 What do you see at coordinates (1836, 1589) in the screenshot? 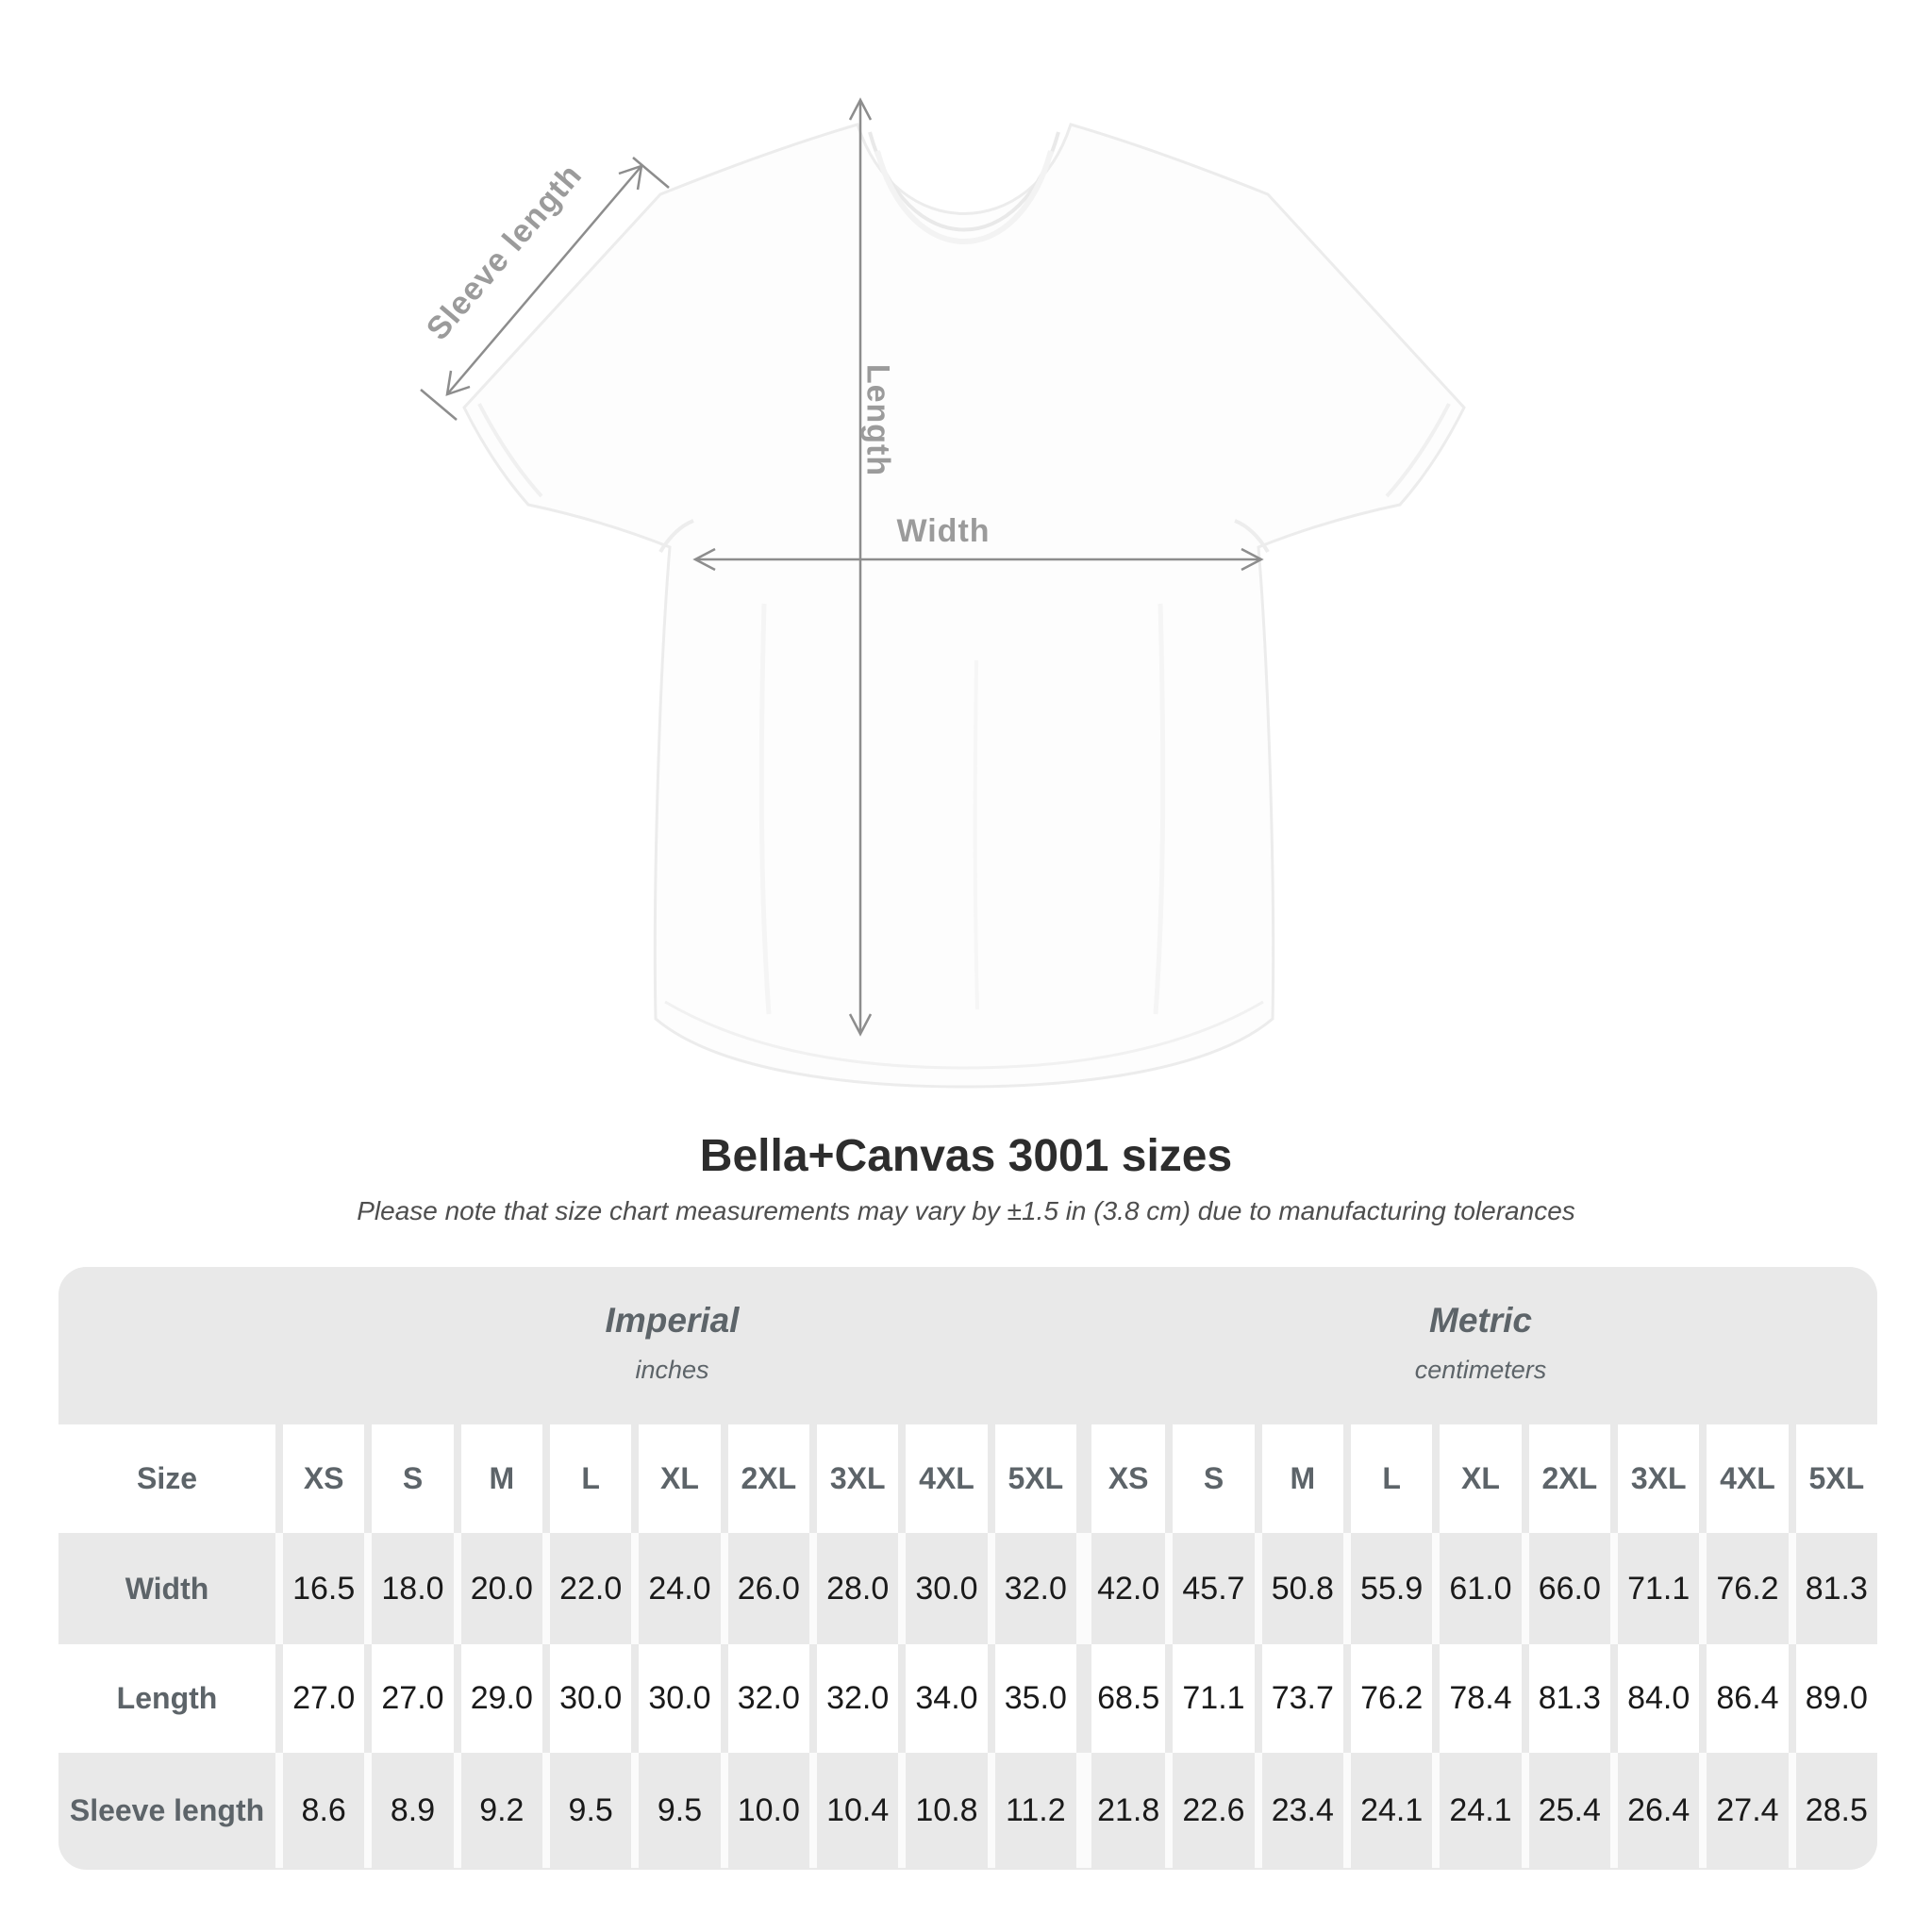
I see `value-cell: 81.3` at bounding box center [1836, 1589].